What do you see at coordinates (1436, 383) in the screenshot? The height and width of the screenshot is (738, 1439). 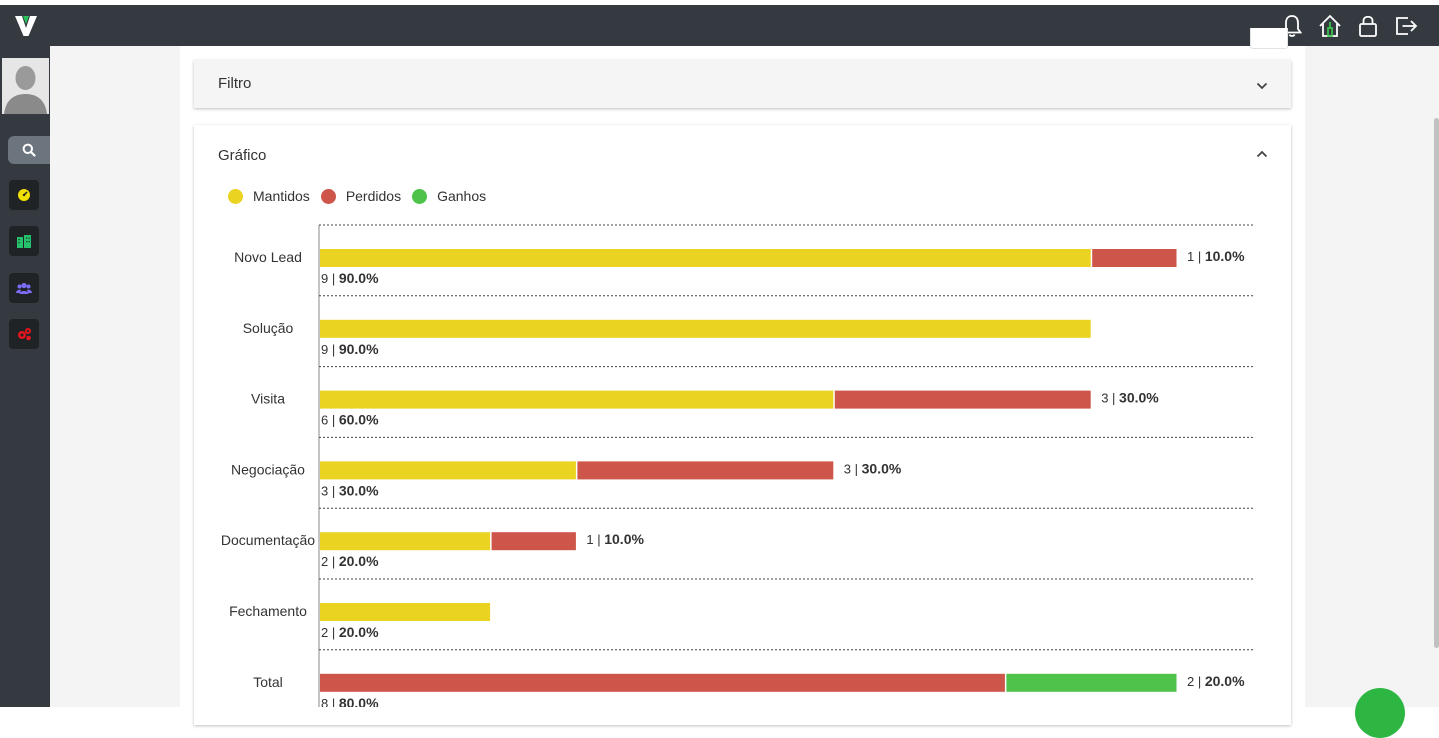 I see `scrollbar` at bounding box center [1436, 383].